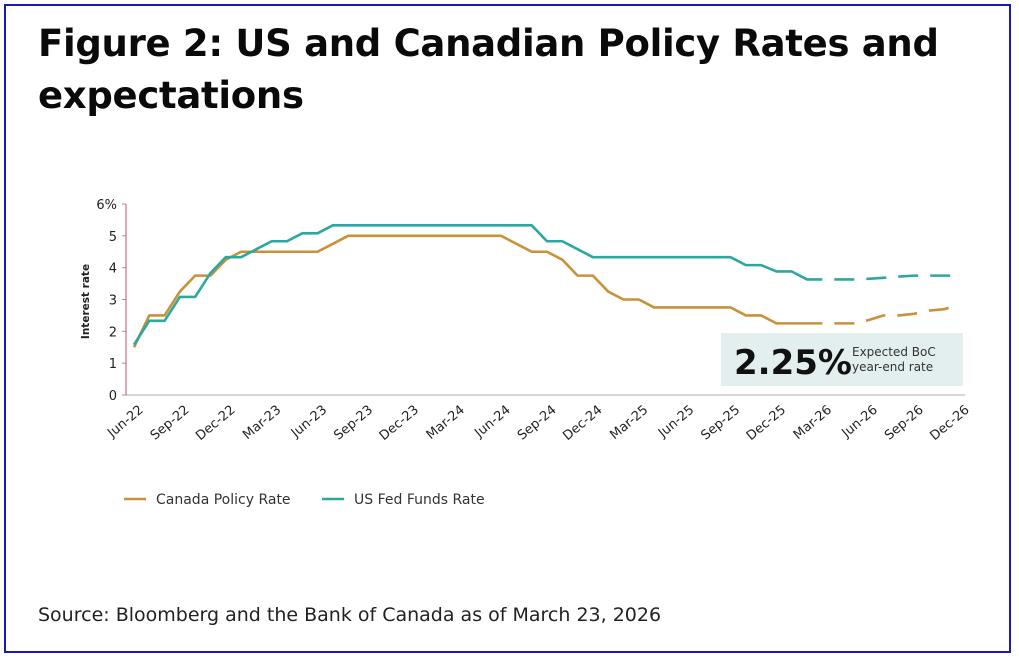  What do you see at coordinates (949, 423) in the screenshot?
I see `x-tick-label: Dec-26` at bounding box center [949, 423].